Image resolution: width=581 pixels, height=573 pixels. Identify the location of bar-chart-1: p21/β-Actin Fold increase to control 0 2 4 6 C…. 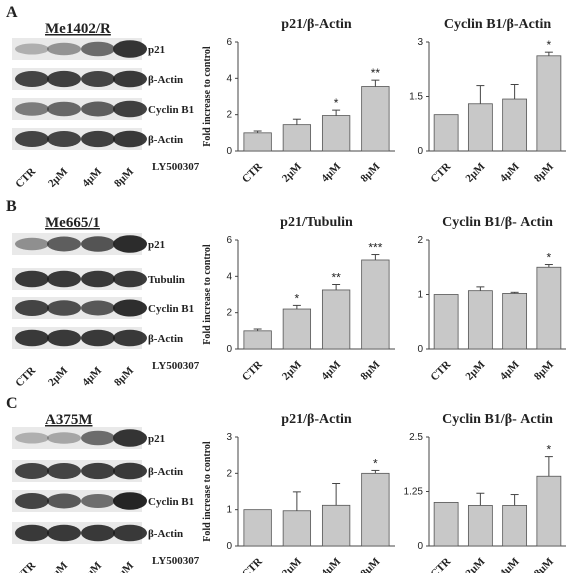
(298, 101).